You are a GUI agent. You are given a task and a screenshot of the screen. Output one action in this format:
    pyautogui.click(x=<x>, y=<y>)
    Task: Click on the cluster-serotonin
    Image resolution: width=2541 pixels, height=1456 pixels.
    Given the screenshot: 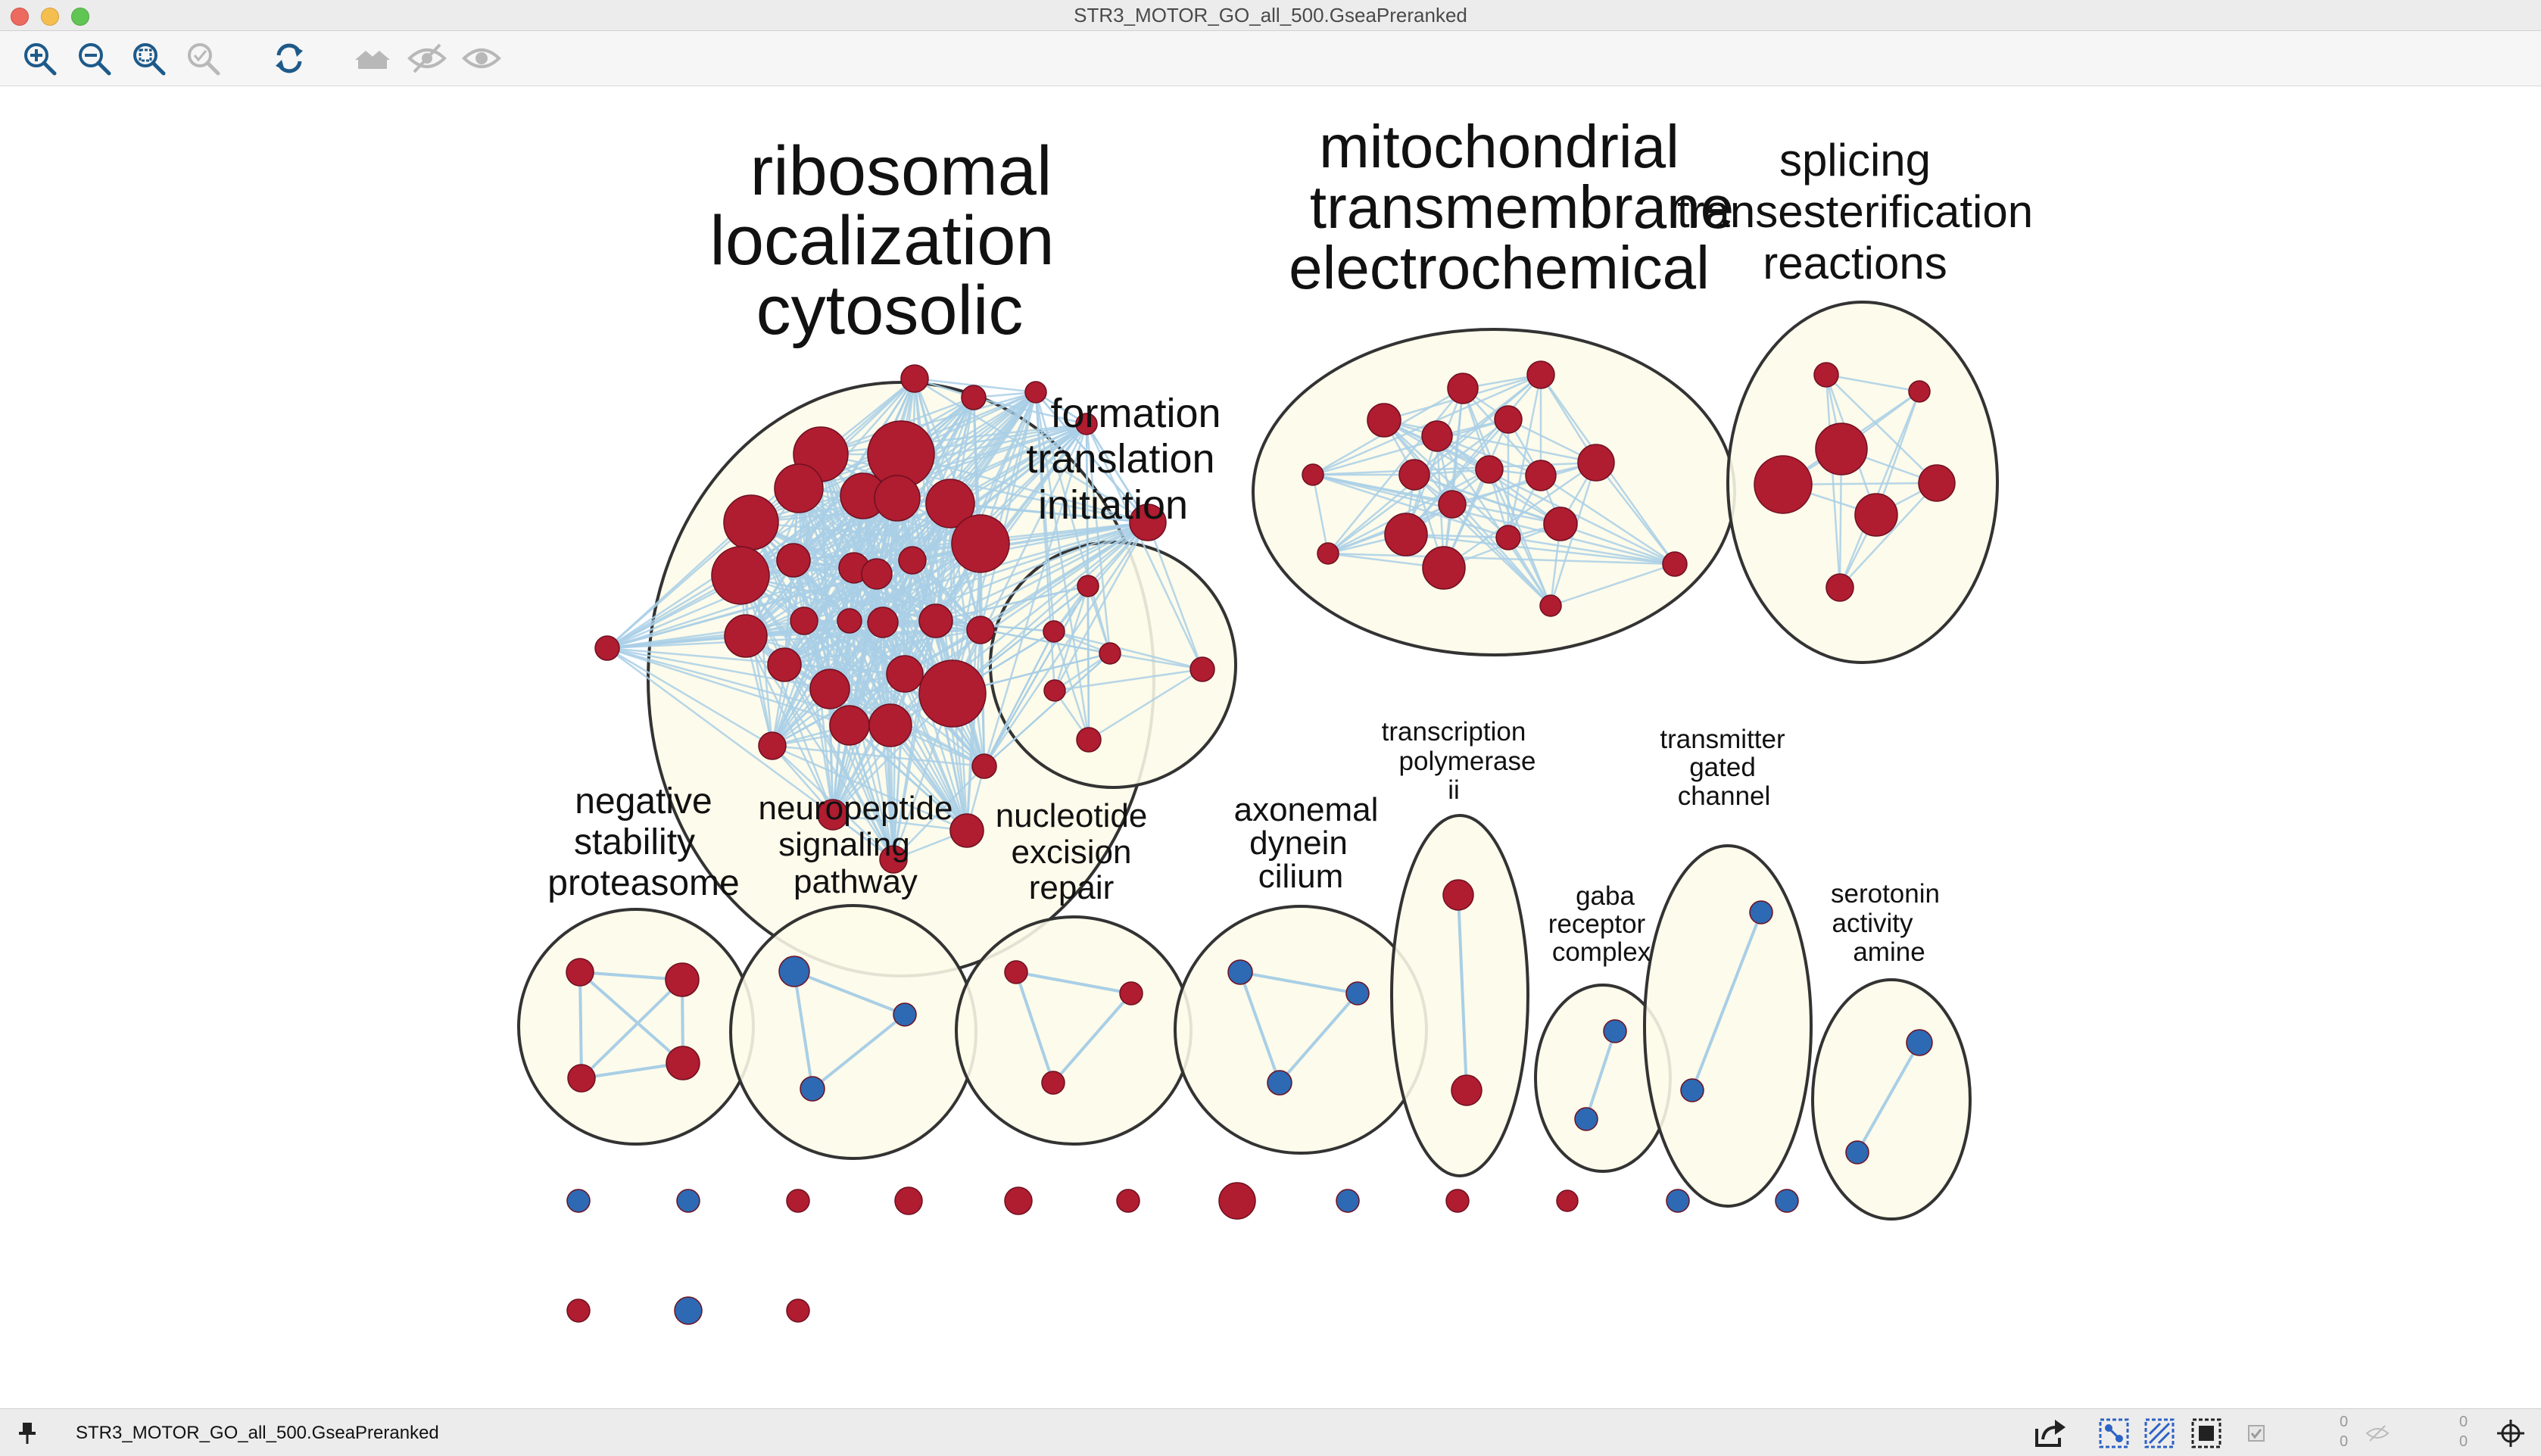 What is the action you would take?
    pyautogui.click(x=1891, y=1099)
    